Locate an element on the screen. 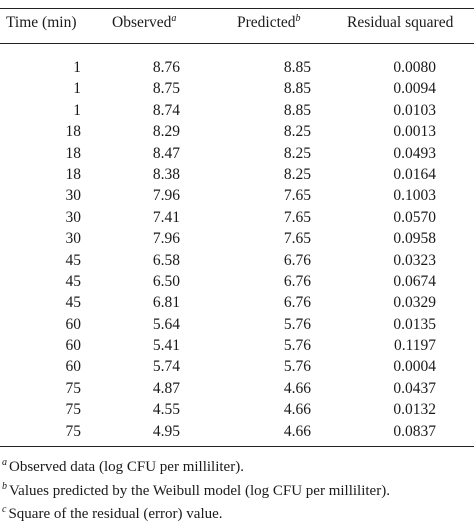 The height and width of the screenshot is (527, 474). footnote-text: Observed data (log CFU per milliliter). is located at coordinates (126, 467).